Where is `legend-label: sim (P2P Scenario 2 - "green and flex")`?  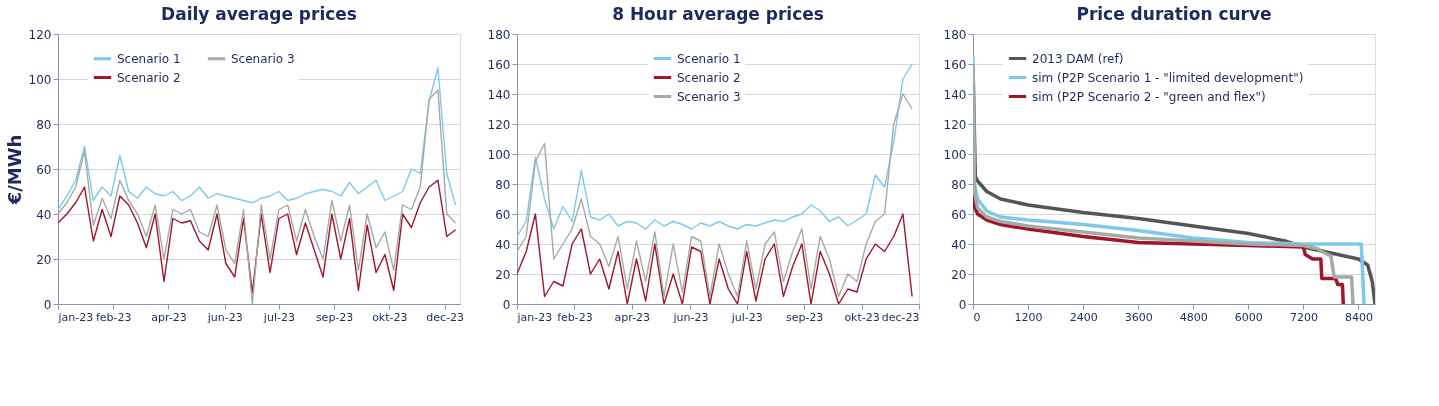
legend-label: sim (P2P Scenario 2 - "green and flex") is located at coordinates (1149, 96).